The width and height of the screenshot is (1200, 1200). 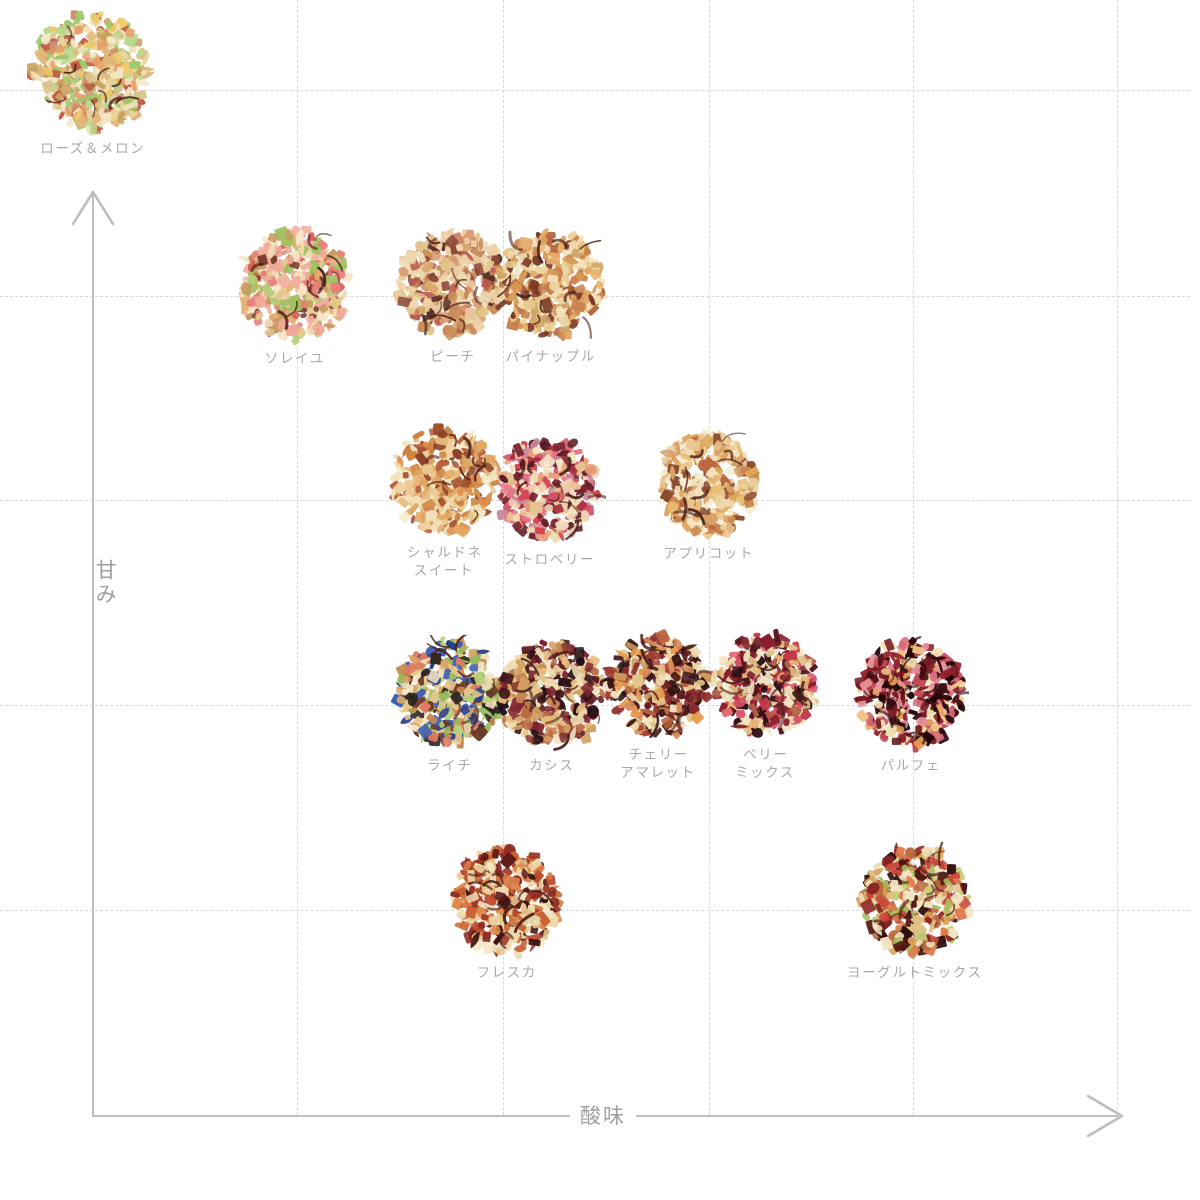 I want to click on tea-blend-item: チェリー アマレット, so click(x=658, y=705).